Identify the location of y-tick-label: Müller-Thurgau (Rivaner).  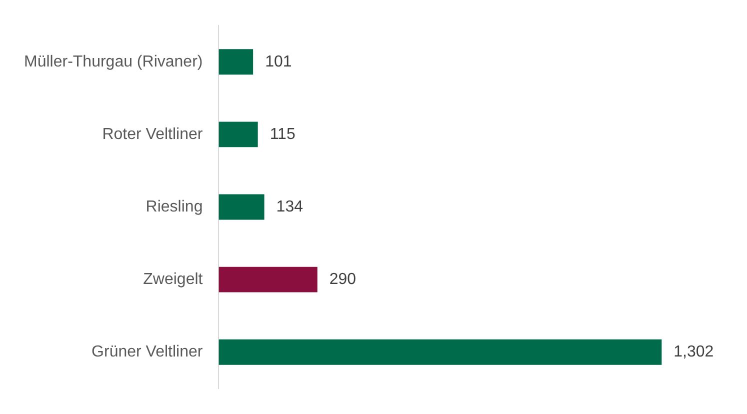
(113, 61).